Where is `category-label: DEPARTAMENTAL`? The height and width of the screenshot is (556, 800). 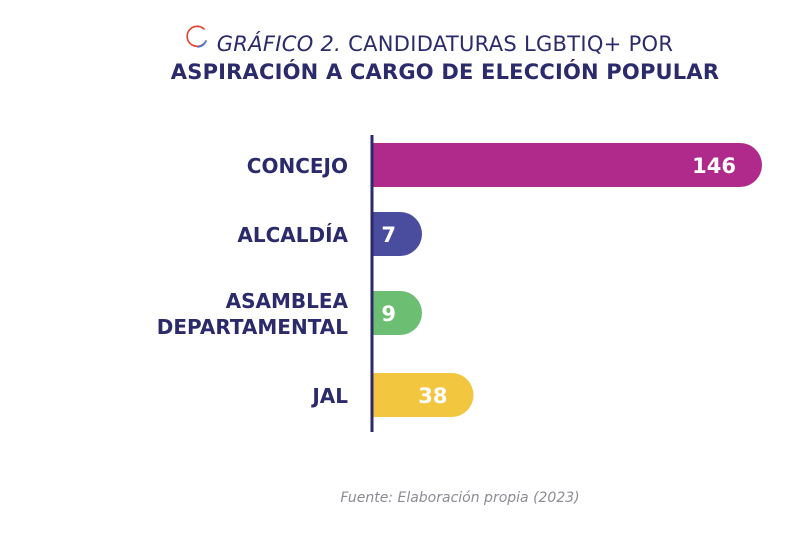 category-label: DEPARTAMENTAL is located at coordinates (253, 327).